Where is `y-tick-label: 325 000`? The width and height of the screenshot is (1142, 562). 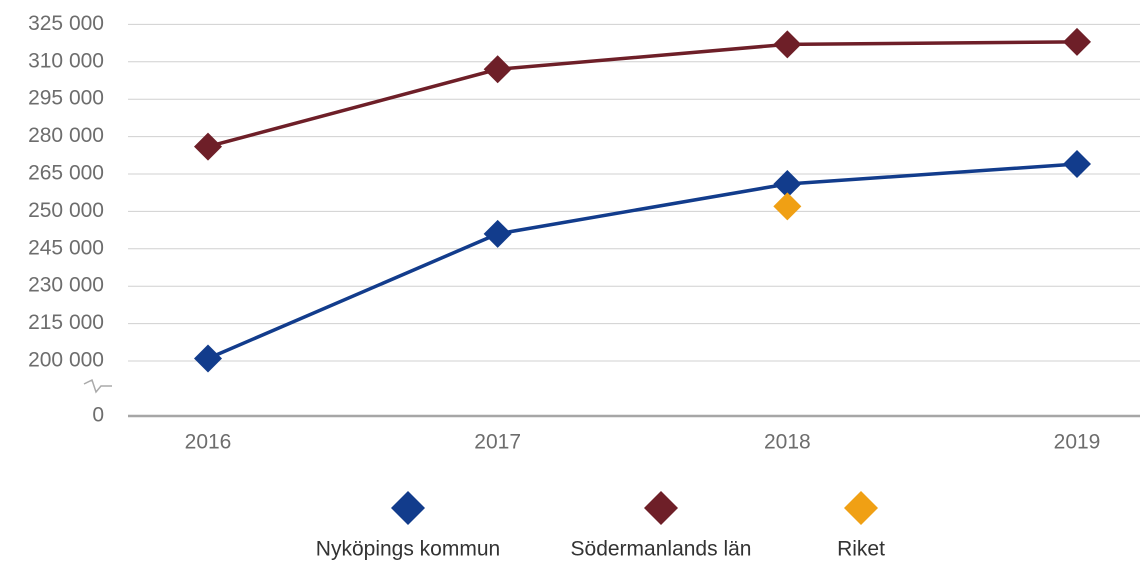
y-tick-label: 325 000 is located at coordinates (66, 23).